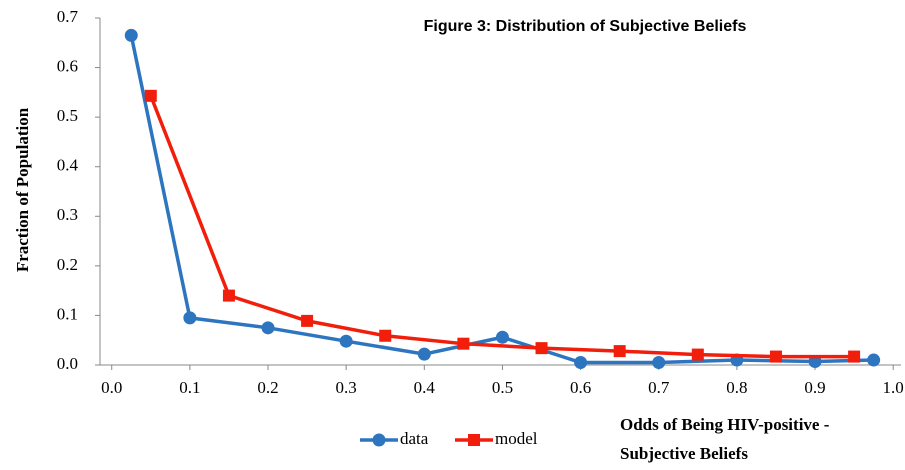  What do you see at coordinates (111, 387) in the screenshot?
I see `x-tick-label: 0.0` at bounding box center [111, 387].